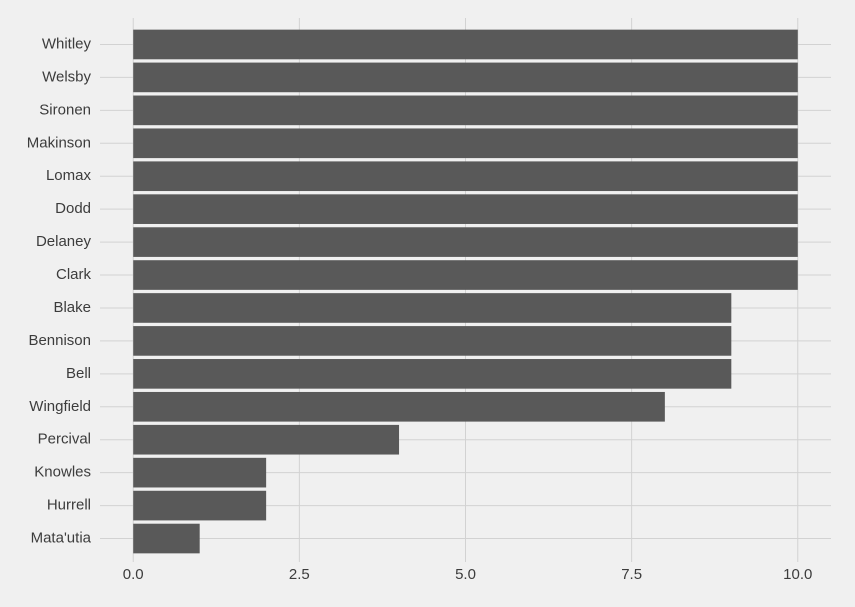 This screenshot has width=855, height=607. Describe the element at coordinates (299, 574) in the screenshot. I see `x-tick-label: 2.5` at that location.